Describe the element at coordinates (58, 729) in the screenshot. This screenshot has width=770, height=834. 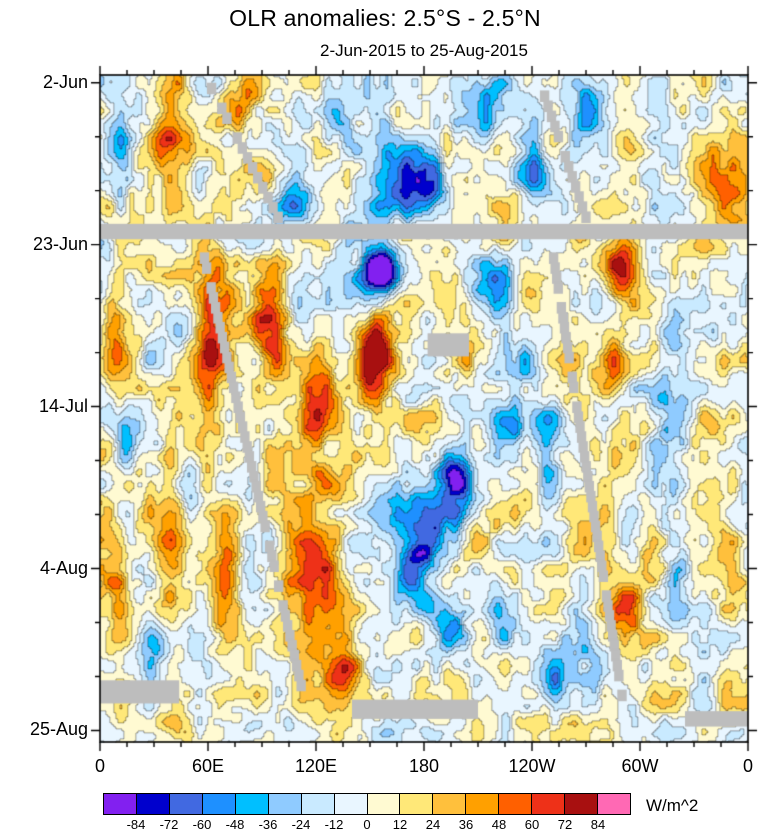
I see `y-axis-tick-label: 25-Aug` at that location.